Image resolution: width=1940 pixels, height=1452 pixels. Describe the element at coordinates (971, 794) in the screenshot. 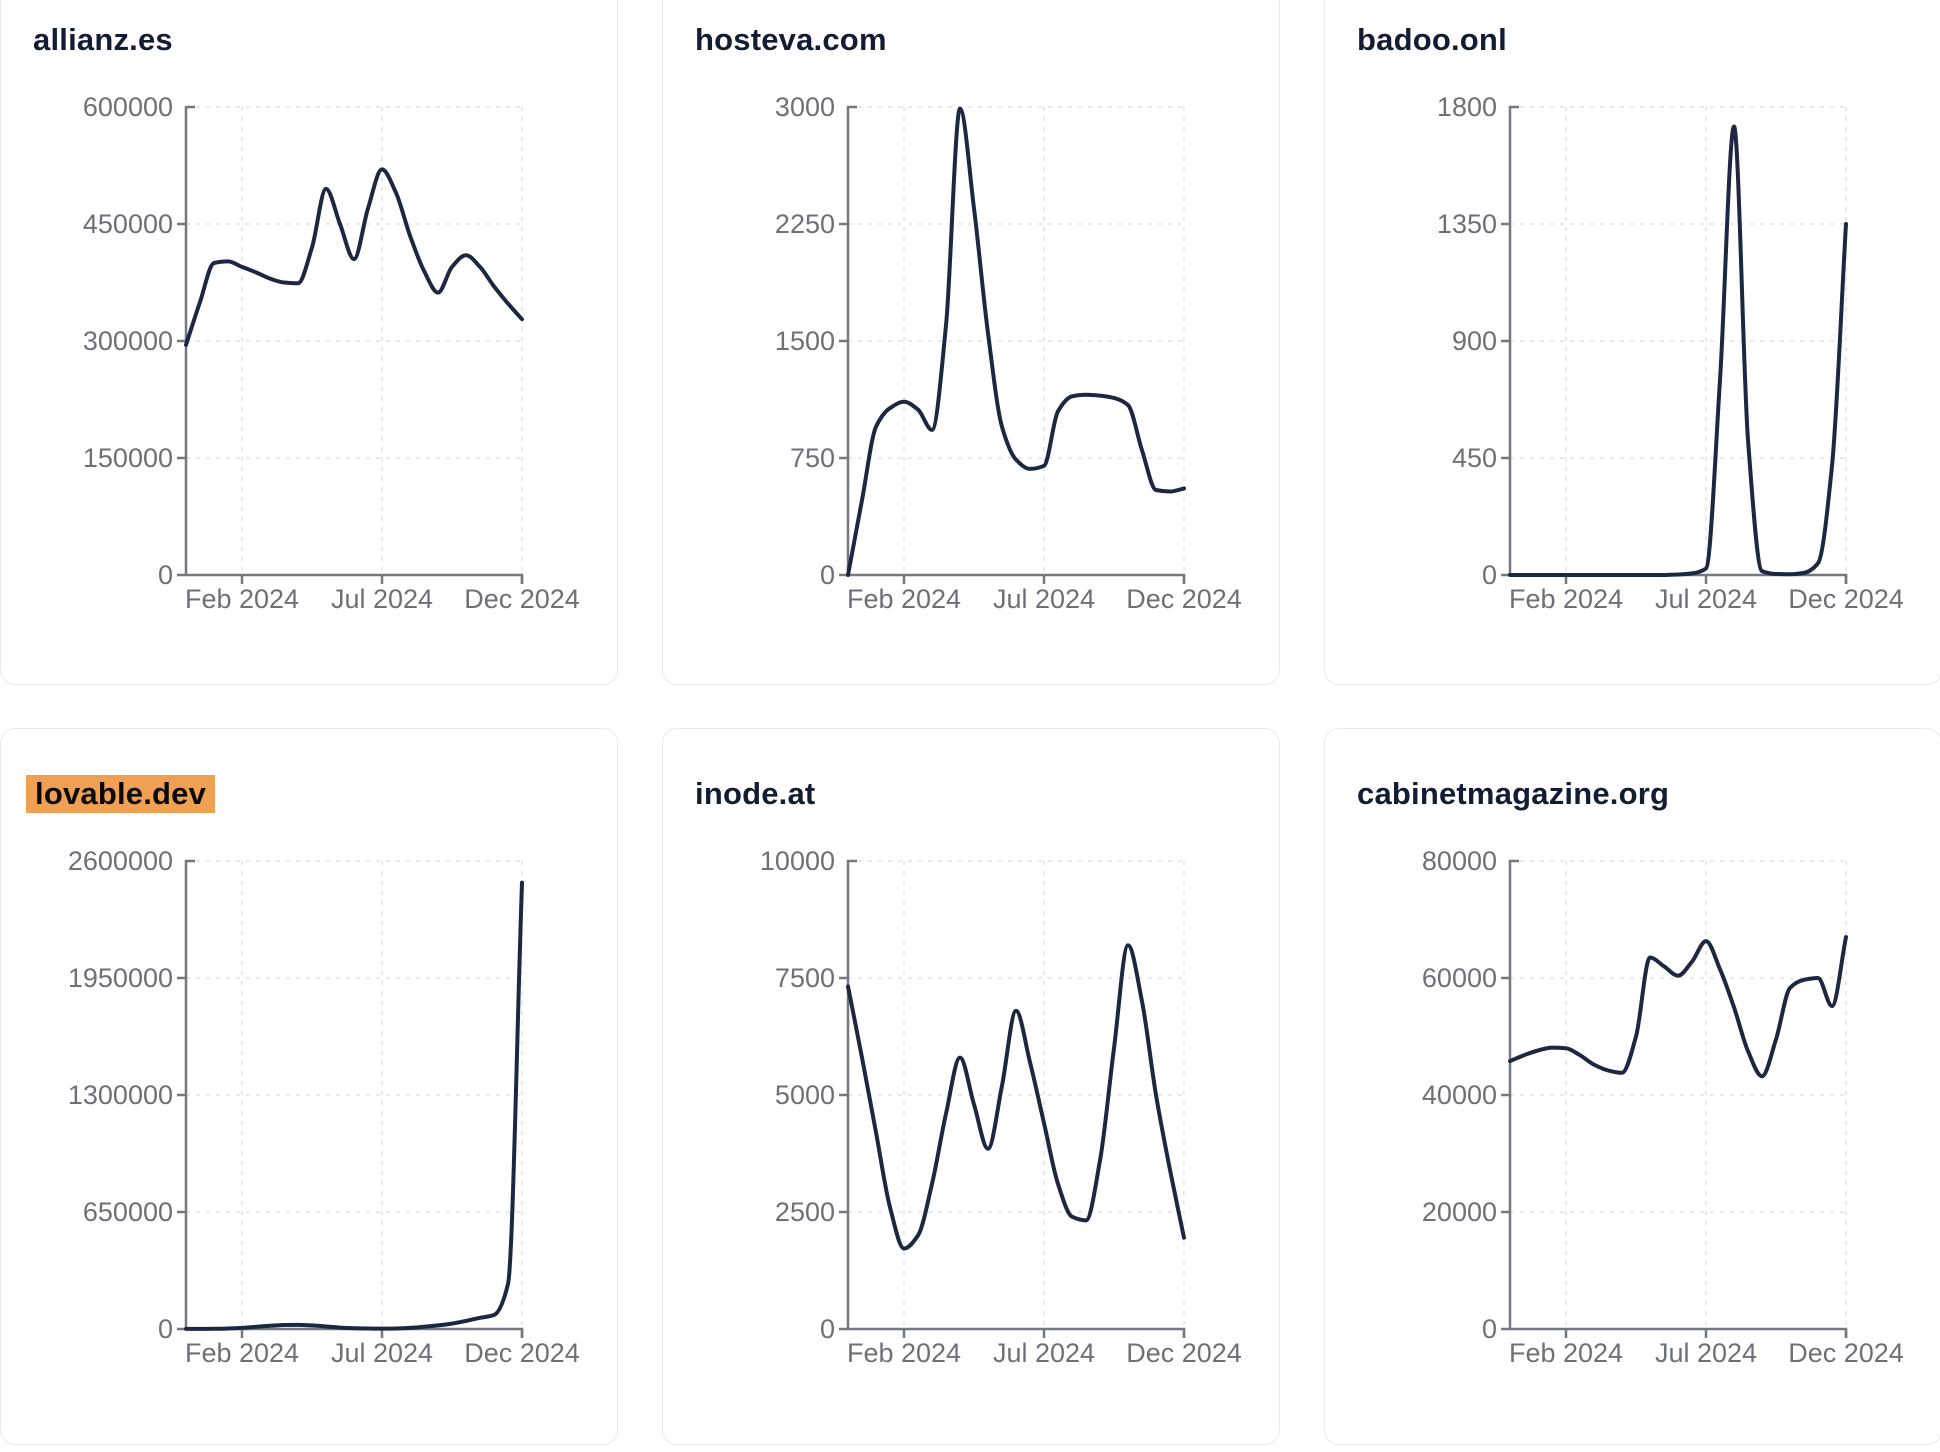

I see `chart-title: inode.at` at that location.